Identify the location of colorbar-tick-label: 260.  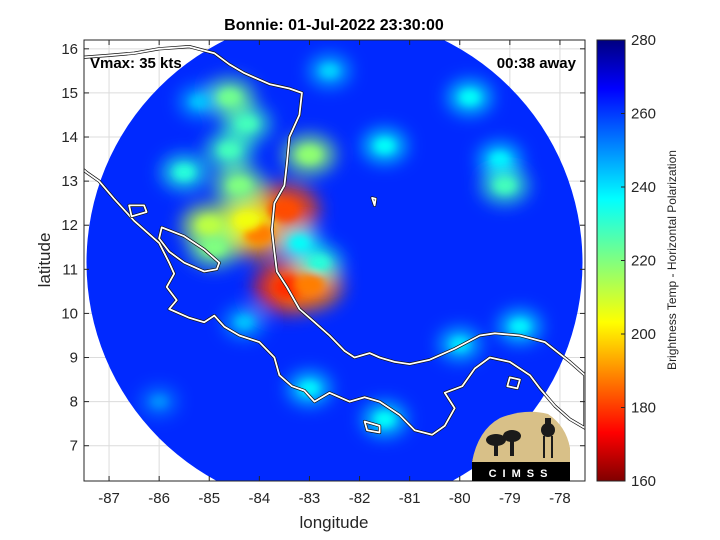
(643, 114).